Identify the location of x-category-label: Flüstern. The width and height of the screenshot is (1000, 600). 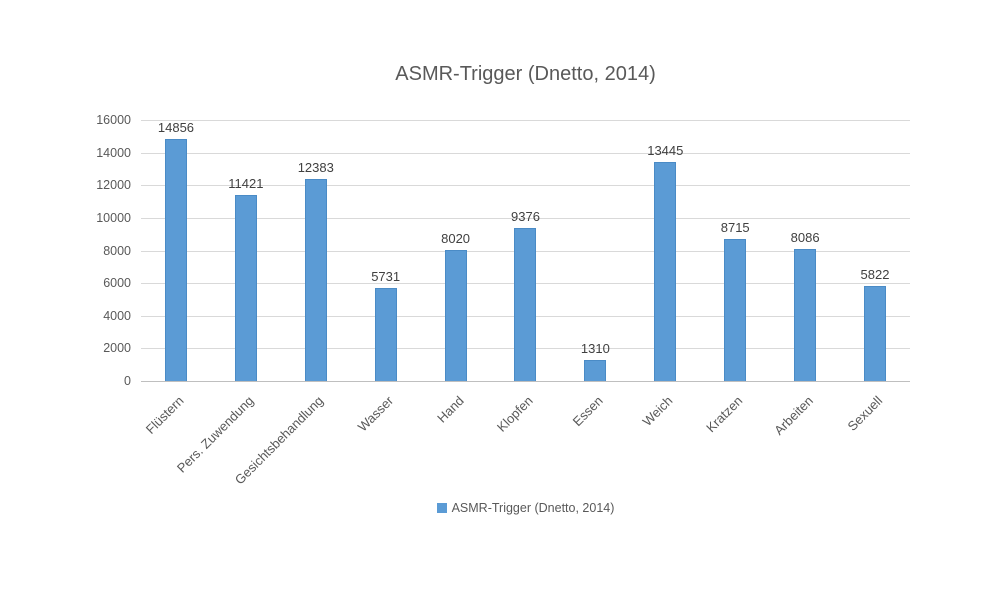
(164, 415).